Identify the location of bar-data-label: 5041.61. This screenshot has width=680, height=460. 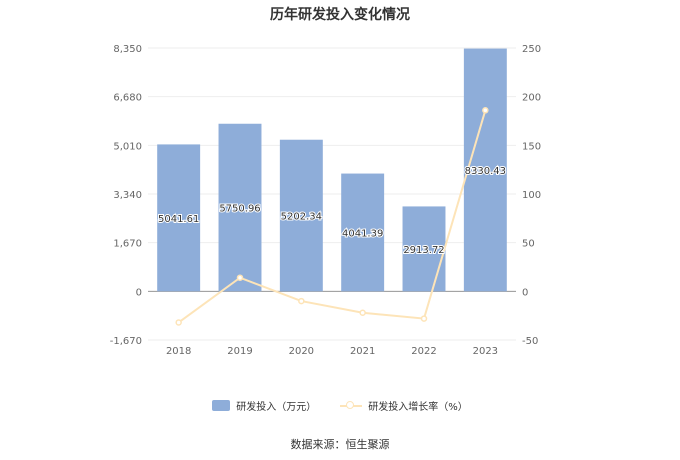
(178, 219).